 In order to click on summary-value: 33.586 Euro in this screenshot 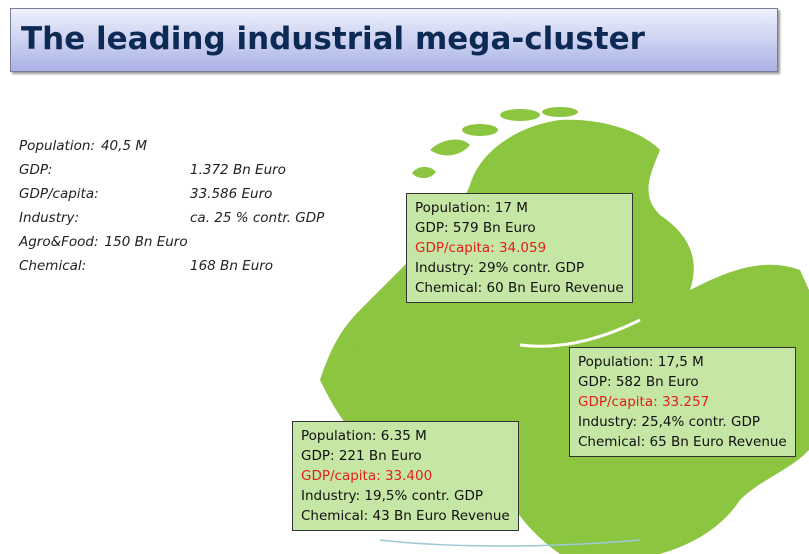, I will do `click(231, 194)`.